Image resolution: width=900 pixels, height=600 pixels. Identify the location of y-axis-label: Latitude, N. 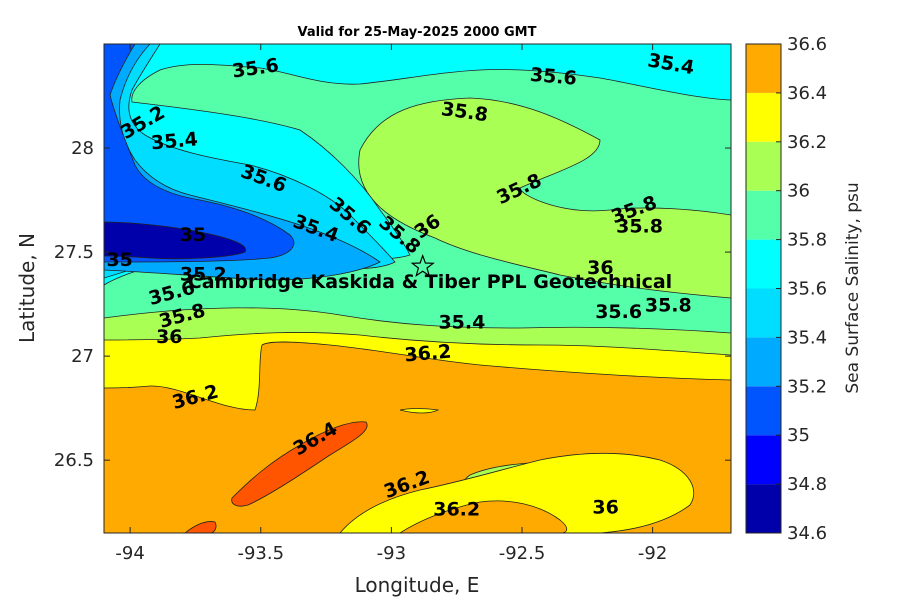
(27, 288).